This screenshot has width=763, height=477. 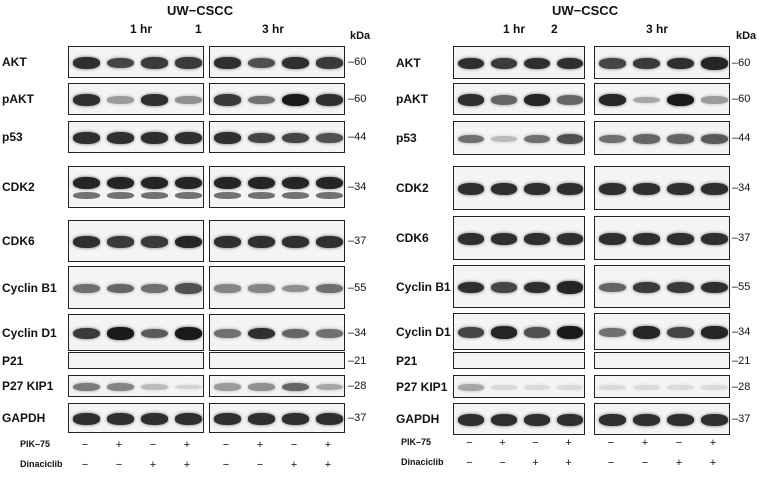 I want to click on cell-line-number: 2, so click(x=554, y=29).